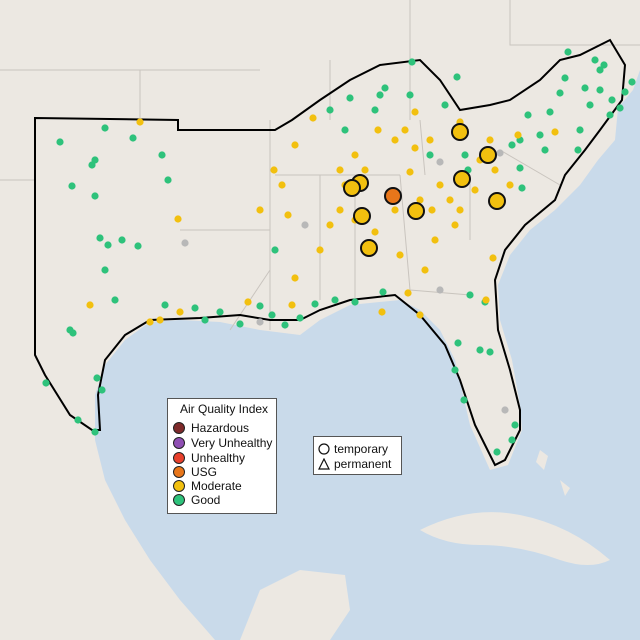 Image resolution: width=640 pixels, height=640 pixels. What do you see at coordinates (363, 464) in the screenshot?
I see `legend-label: permanent` at bounding box center [363, 464].